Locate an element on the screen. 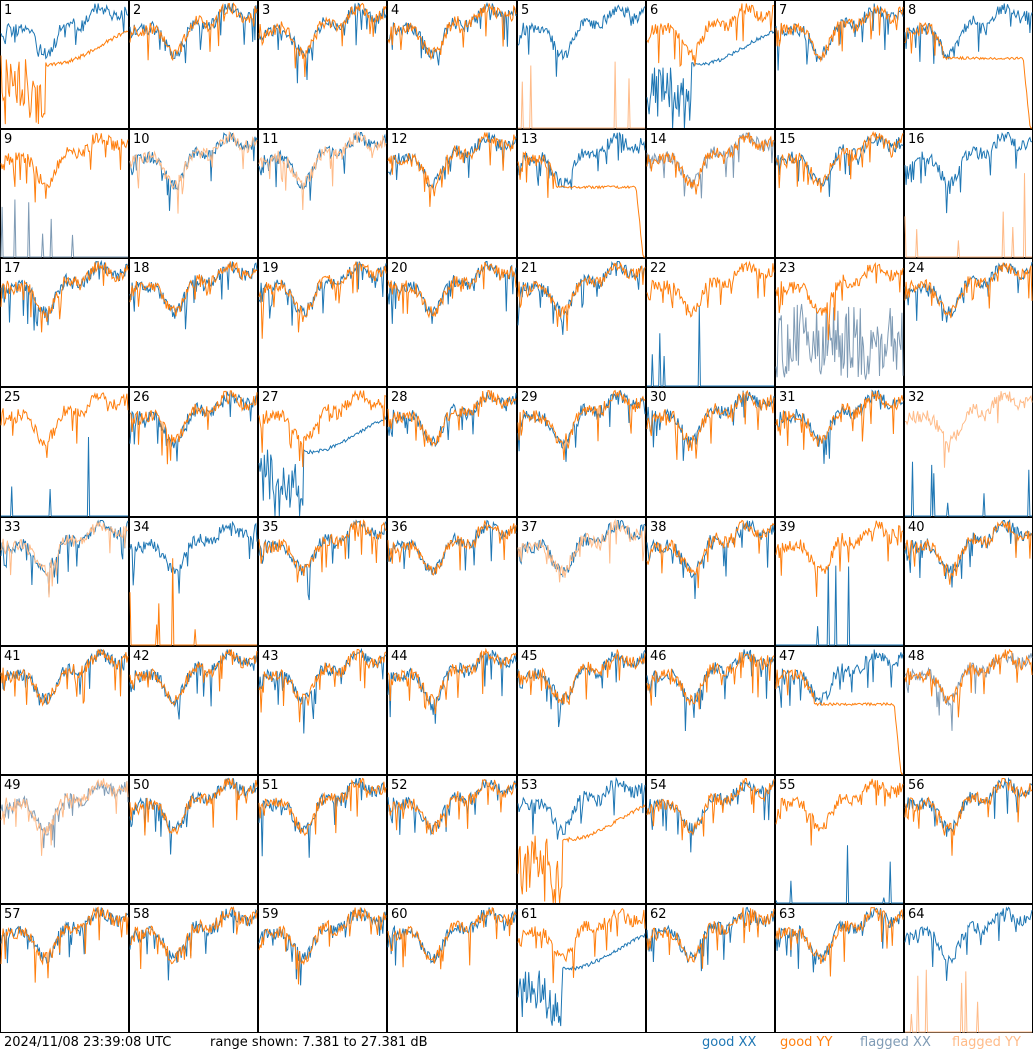 This screenshot has width=1033, height=1053. panel-8: 8 is located at coordinates (968, 64).